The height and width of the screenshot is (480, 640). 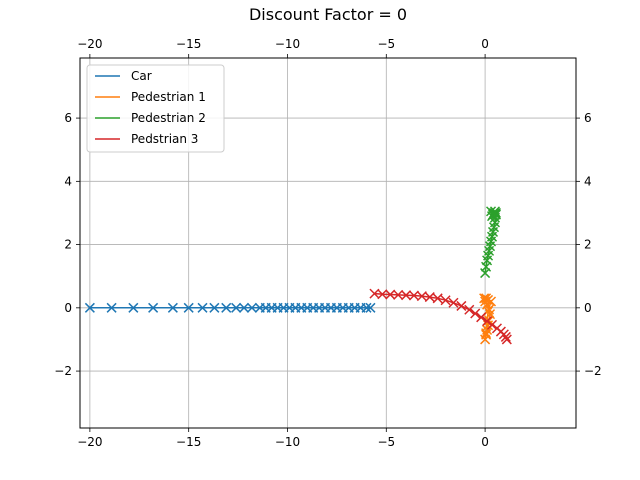 What do you see at coordinates (386, 44) in the screenshot?
I see `x-tick-label-top-3: −5` at bounding box center [386, 44].